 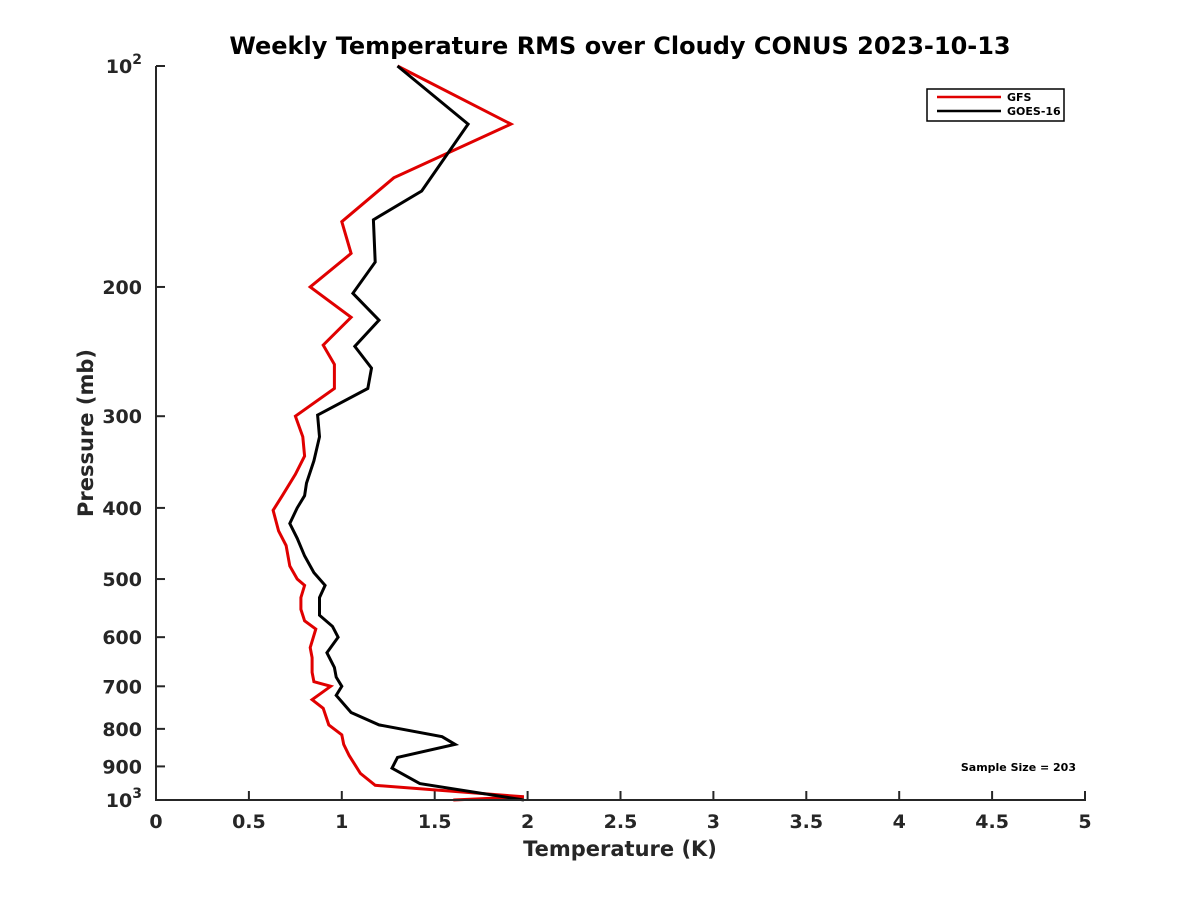 What do you see at coordinates (124, 65) in the screenshot?
I see `y-tick-label: 10²` at bounding box center [124, 65].